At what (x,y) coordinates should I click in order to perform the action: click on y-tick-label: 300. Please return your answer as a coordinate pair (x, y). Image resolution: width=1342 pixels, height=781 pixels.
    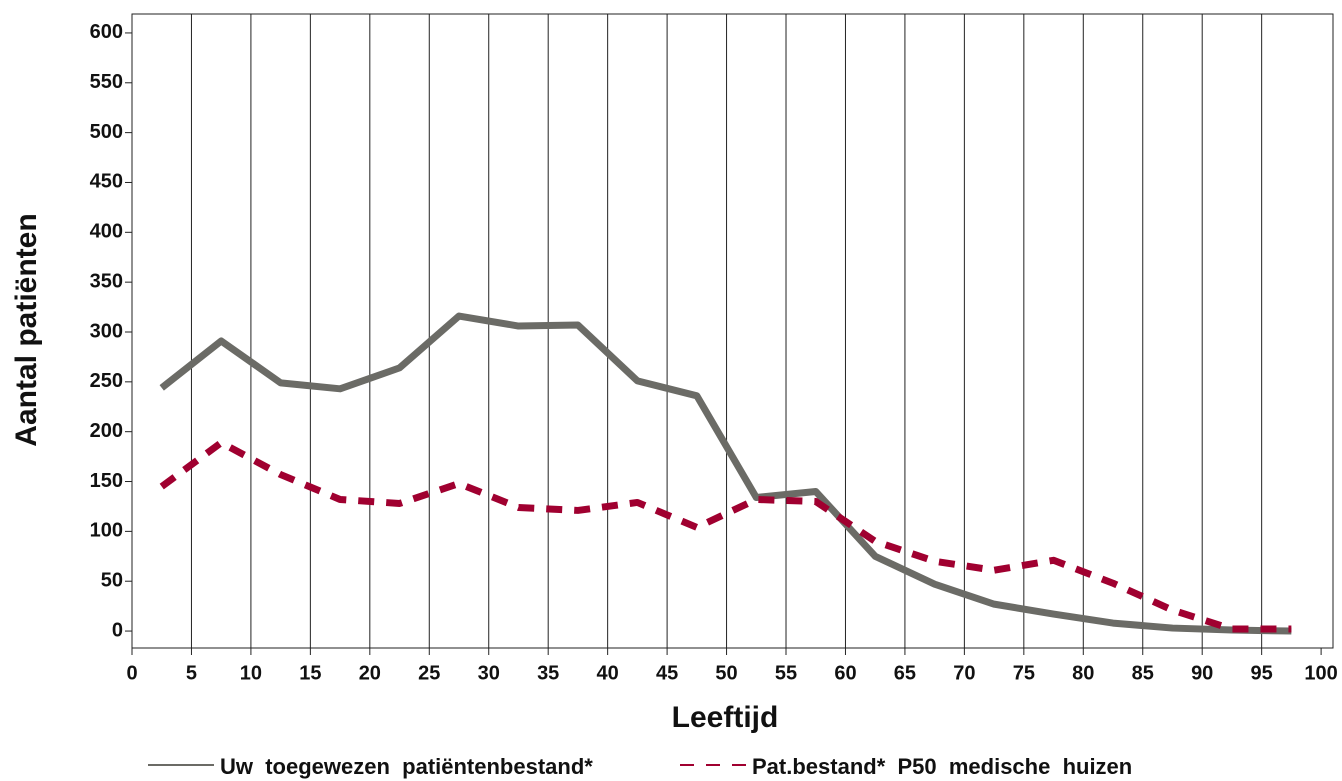
    Looking at the image, I should click on (106, 331).